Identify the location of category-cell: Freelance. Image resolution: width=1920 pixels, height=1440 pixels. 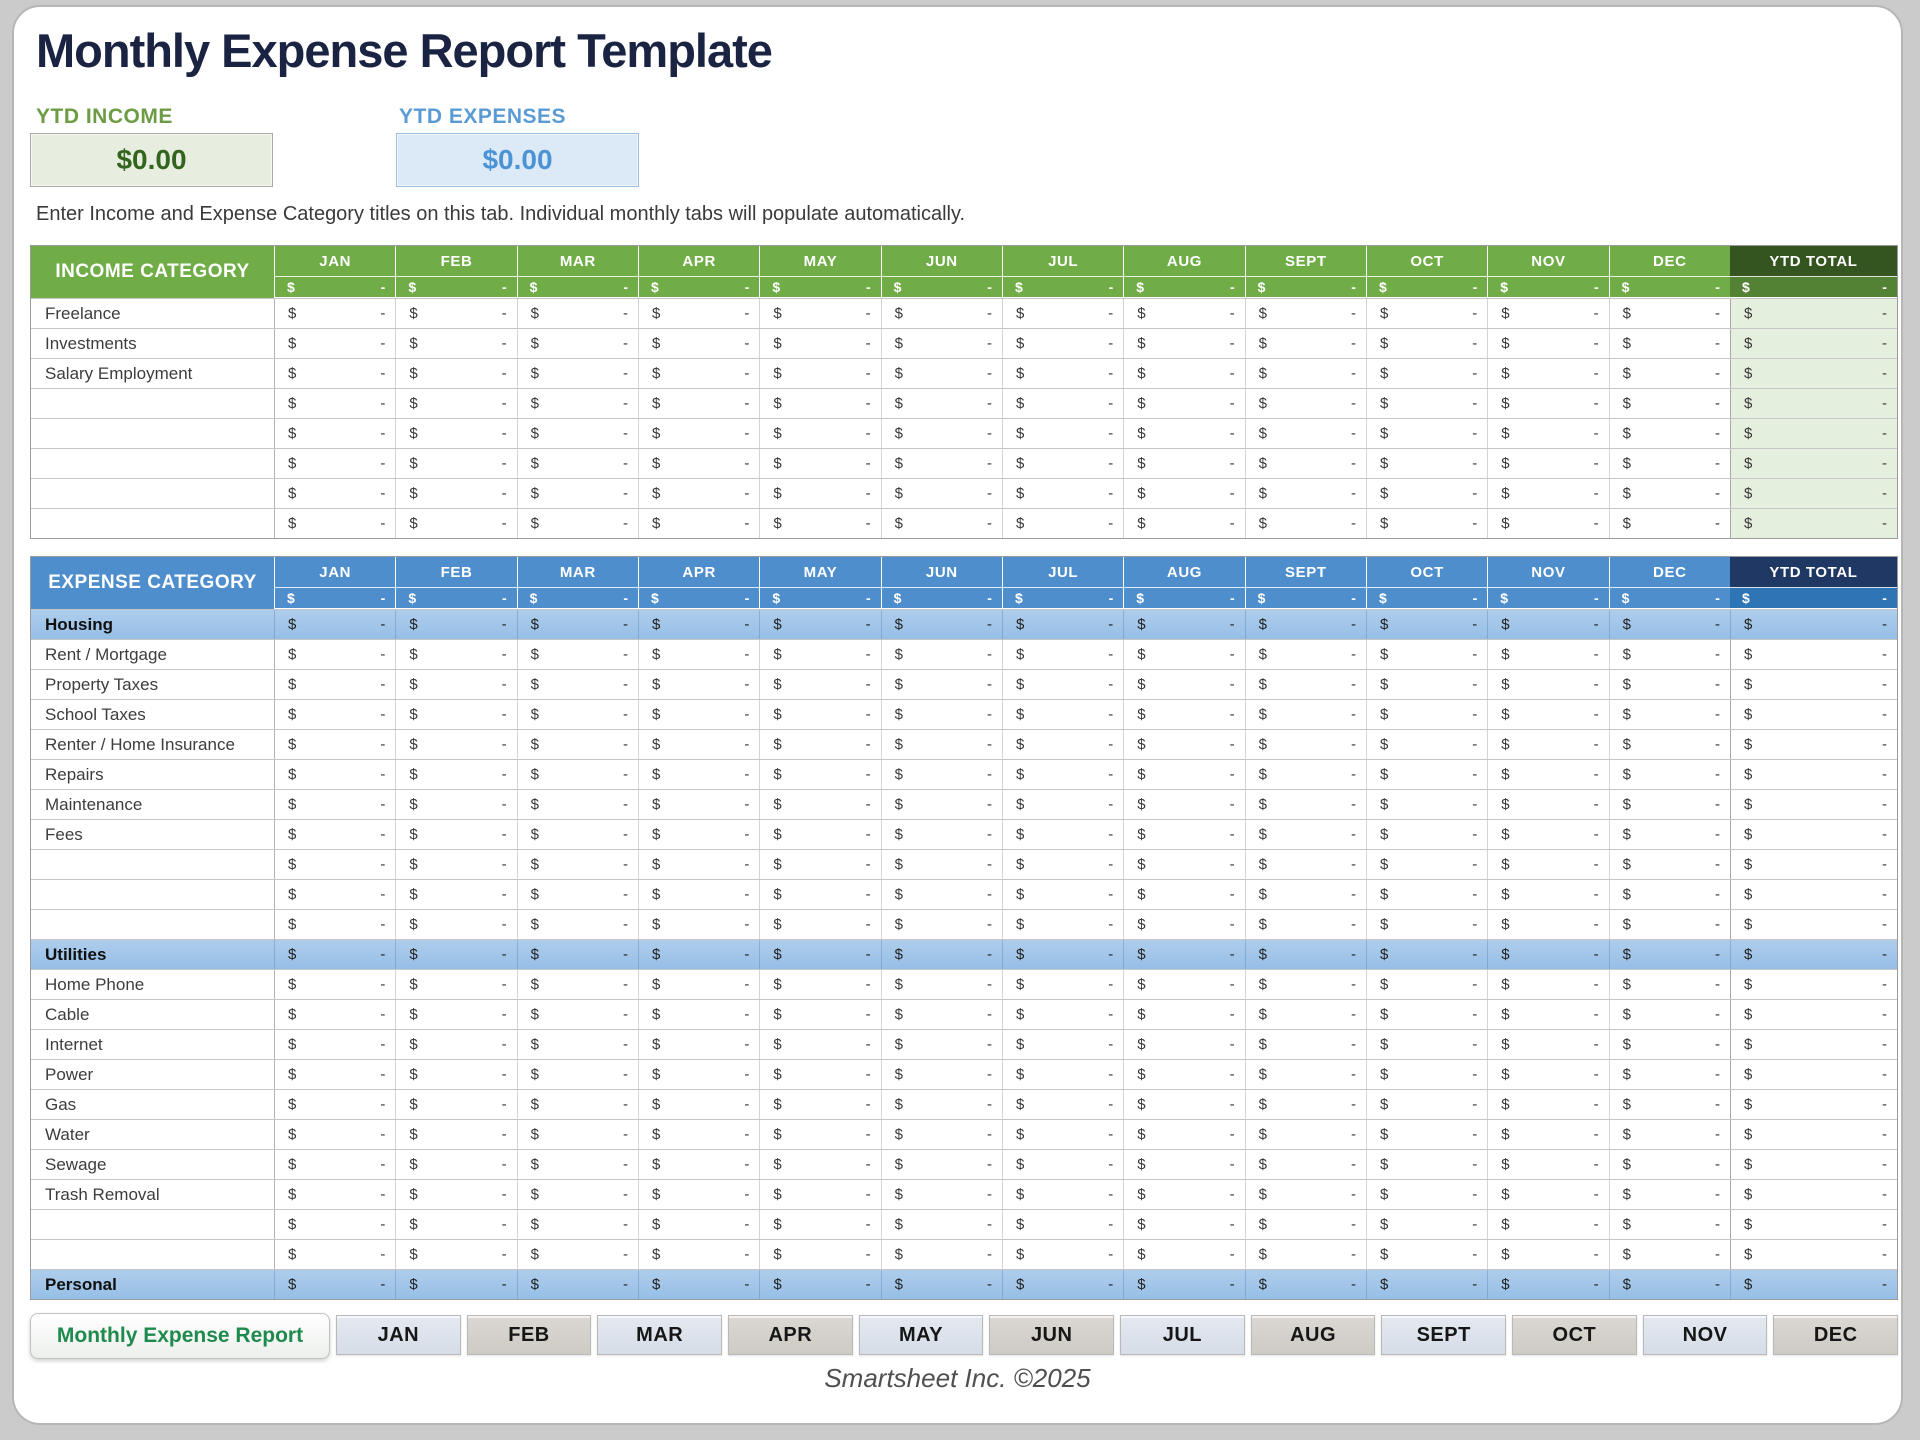
(83, 313).